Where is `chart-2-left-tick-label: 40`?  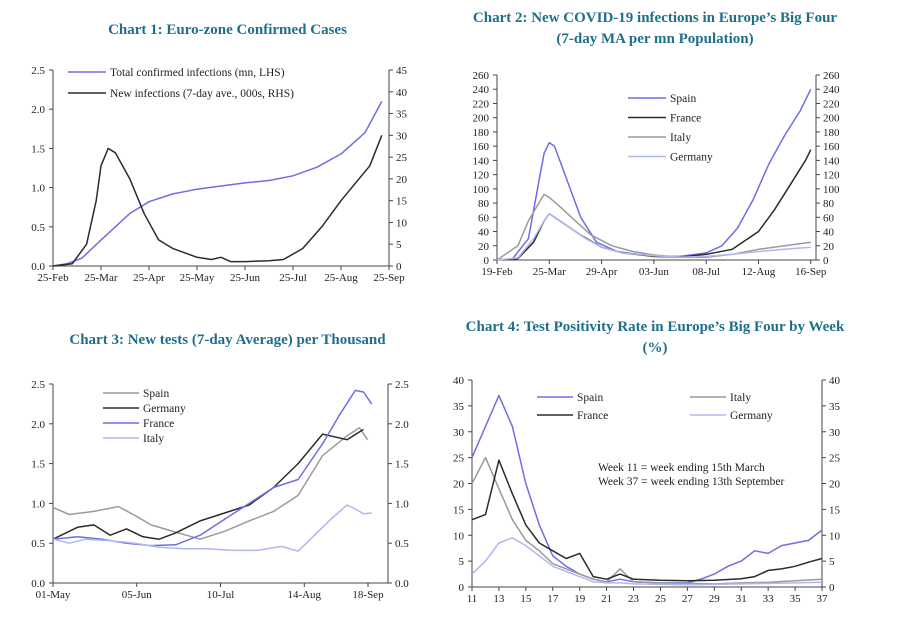
chart-2-left-tick-label: 40 is located at coordinates (484, 233).